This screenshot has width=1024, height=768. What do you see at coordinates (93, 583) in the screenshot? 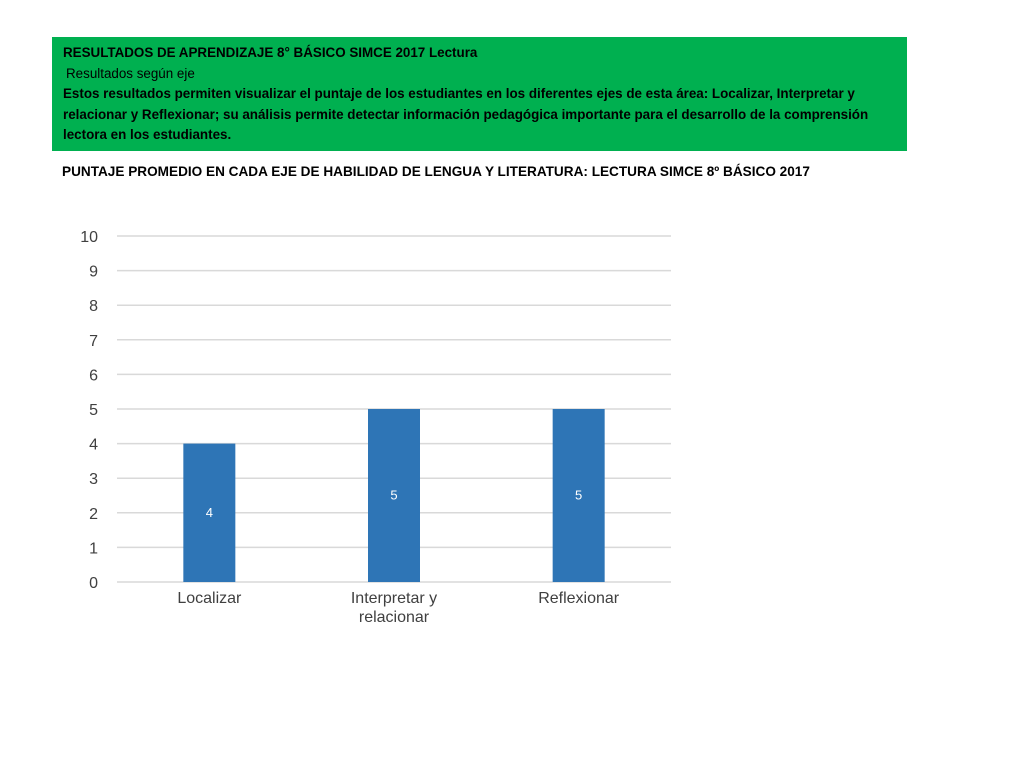
I see `y-tick-label: 0` at bounding box center [93, 583].